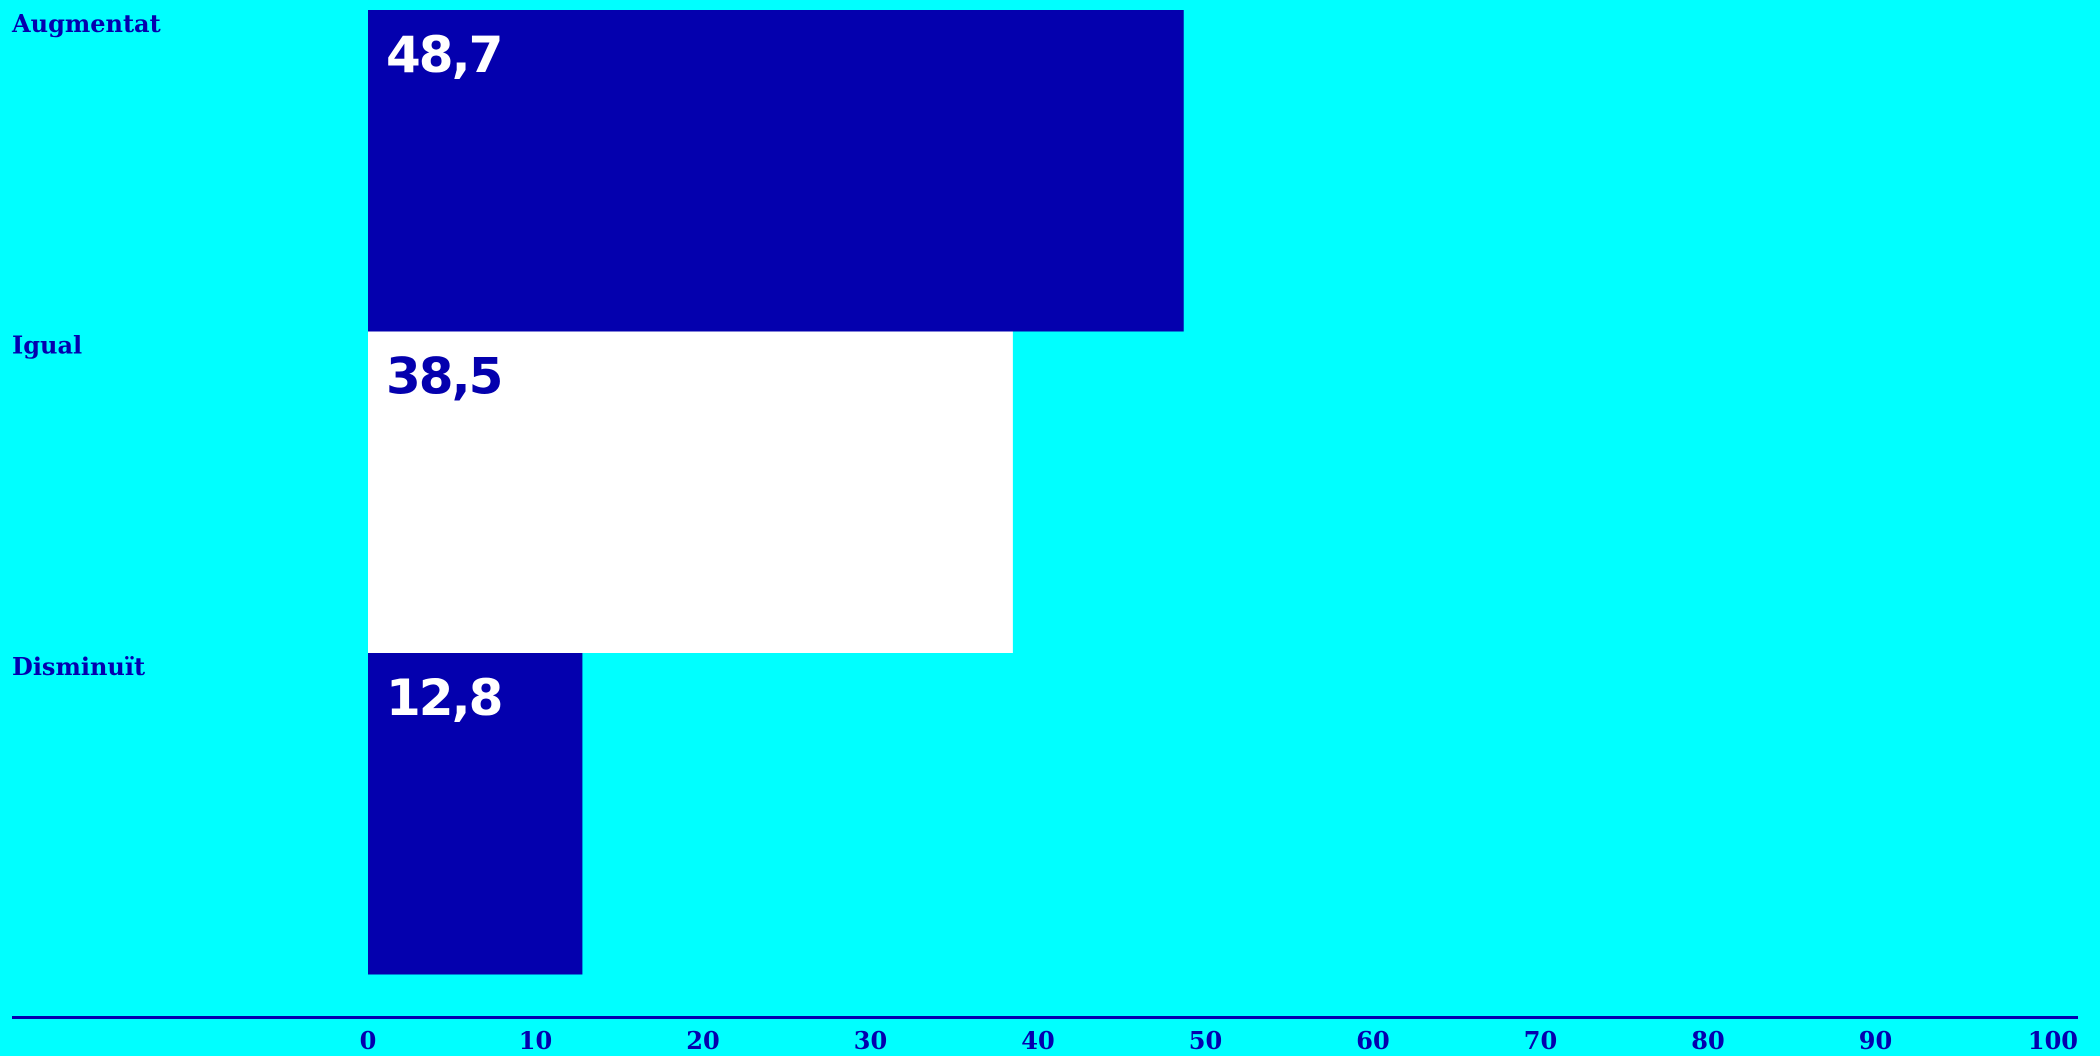  I want to click on x-tick-label: 40, so click(1037, 1040).